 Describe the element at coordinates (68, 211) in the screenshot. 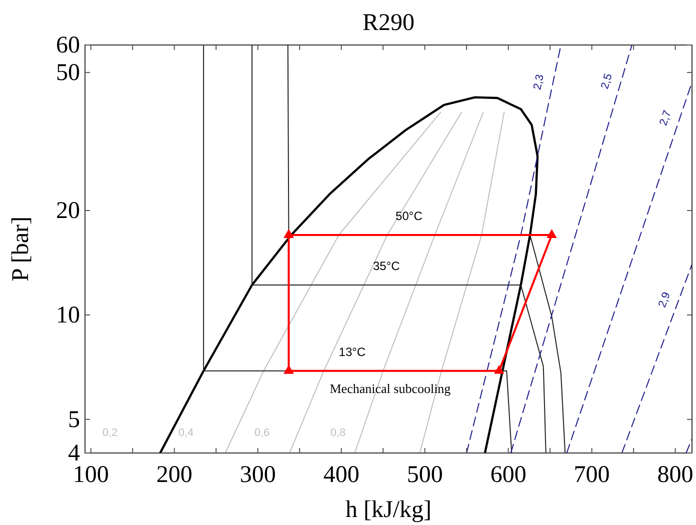

I see `y-tick-label: 20` at that location.